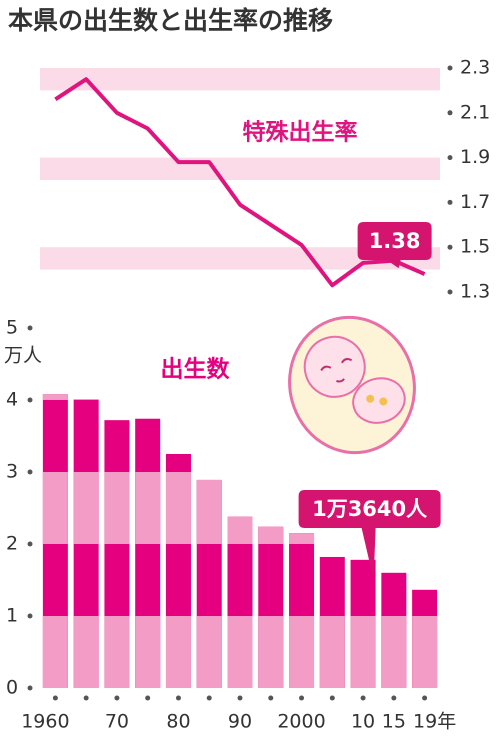  I want to click on y-tick-label: 2.3, so click(475, 68).